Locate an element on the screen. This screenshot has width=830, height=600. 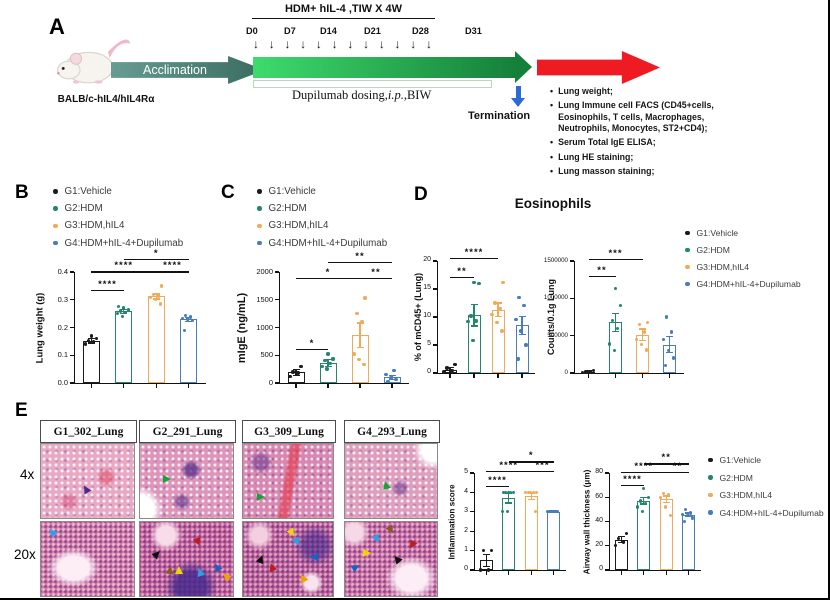
legend-item: G4:HDM+hIL-4+Dupilumab is located at coordinates (766, 513).